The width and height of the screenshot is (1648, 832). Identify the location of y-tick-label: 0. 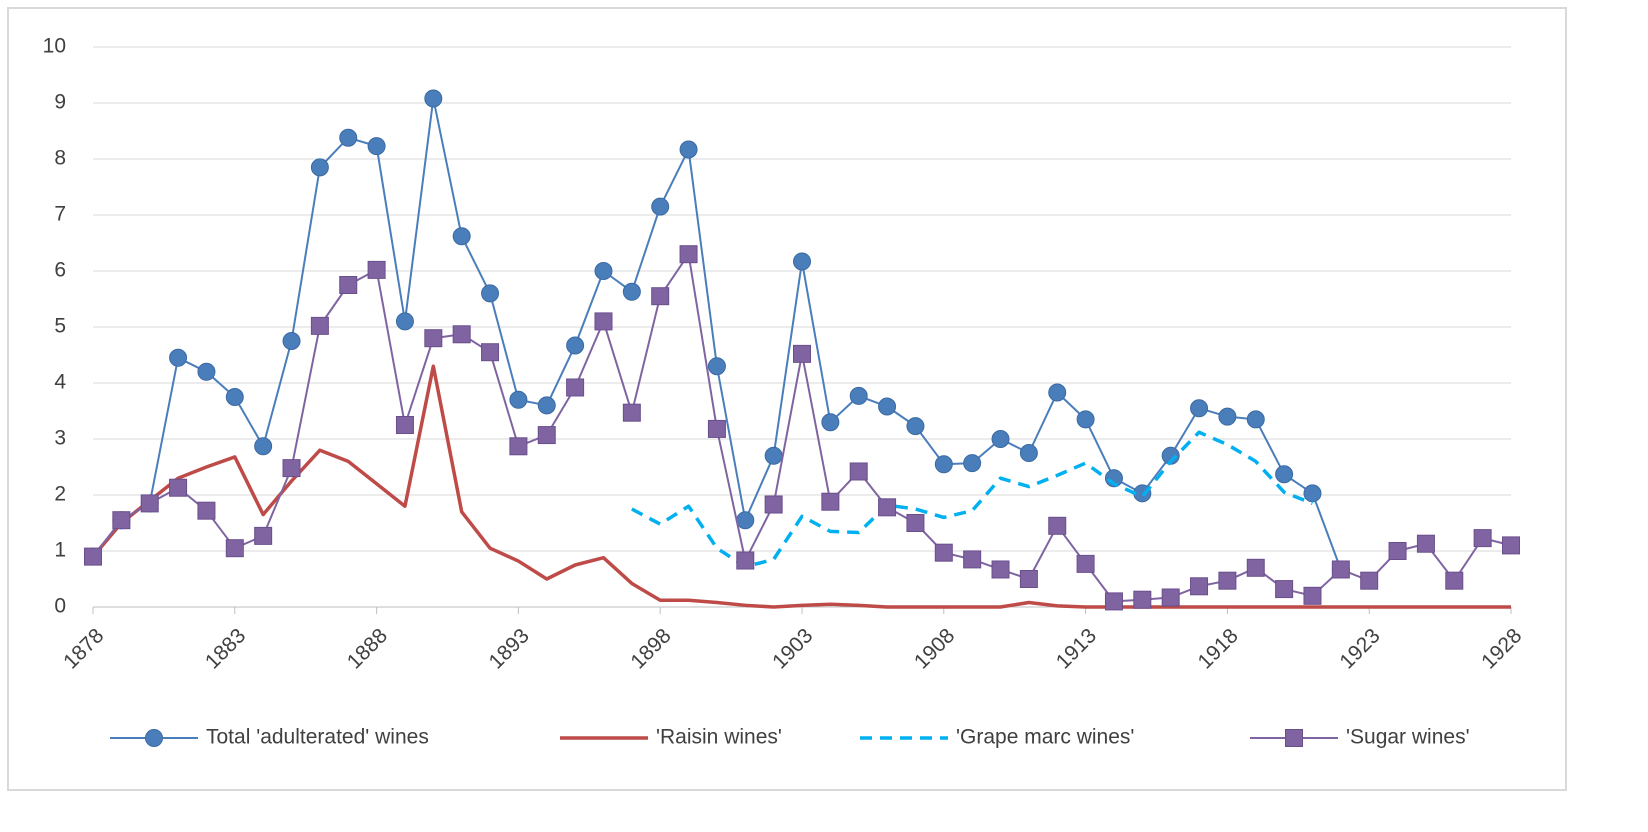
(60, 606).